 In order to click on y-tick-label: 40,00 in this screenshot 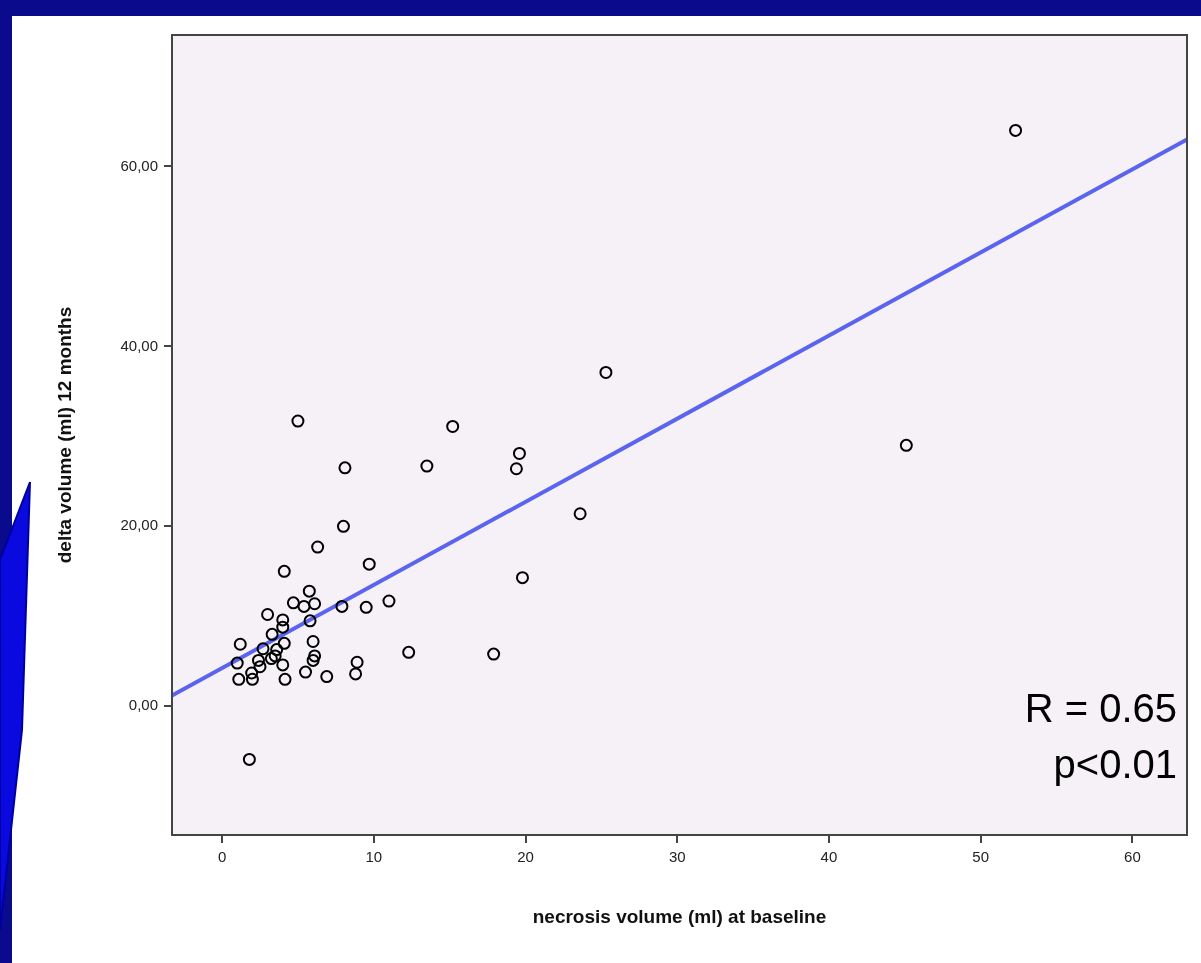, I will do `click(139, 345)`.